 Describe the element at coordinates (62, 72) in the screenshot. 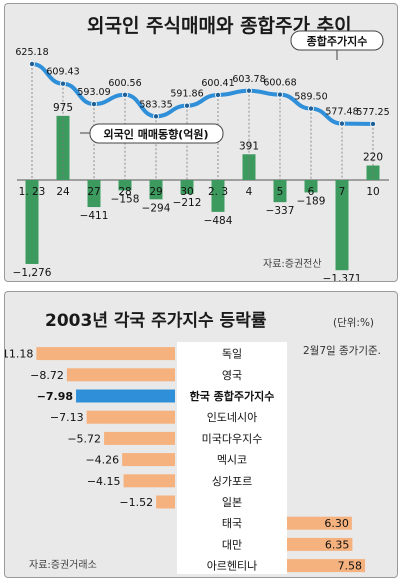

I see `kospi-value-label: 609.43` at that location.